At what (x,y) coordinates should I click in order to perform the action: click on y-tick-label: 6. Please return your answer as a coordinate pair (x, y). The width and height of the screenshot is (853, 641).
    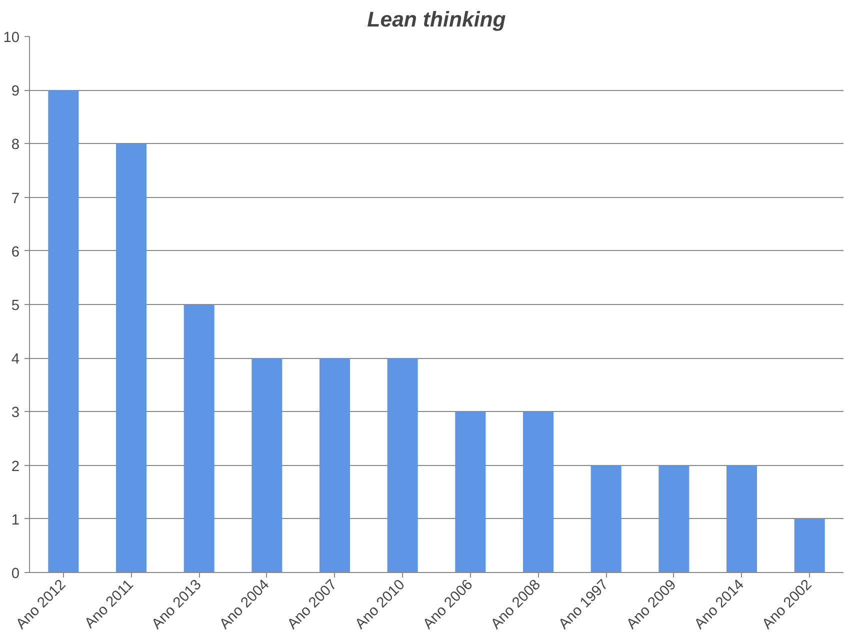
    Looking at the image, I should click on (15, 252).